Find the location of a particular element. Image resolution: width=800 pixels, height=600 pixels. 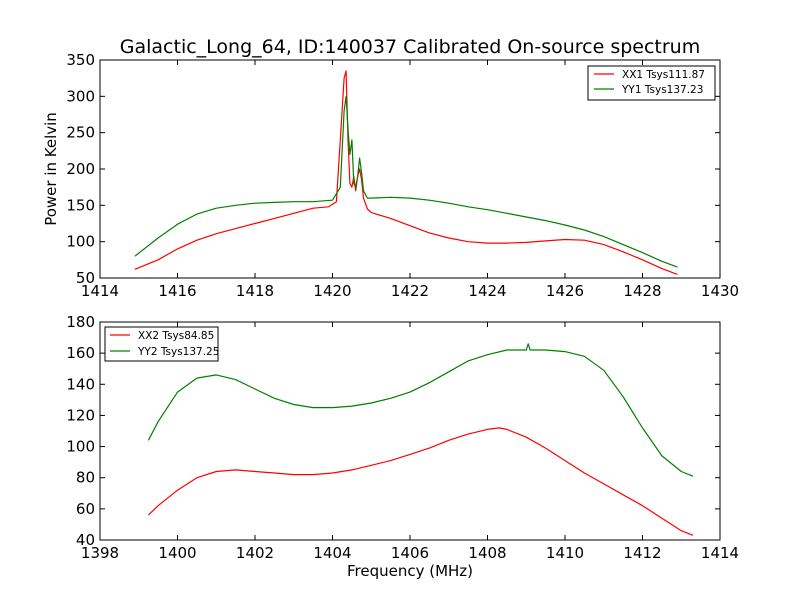

top-xtick-label: 1426 is located at coordinates (565, 291).